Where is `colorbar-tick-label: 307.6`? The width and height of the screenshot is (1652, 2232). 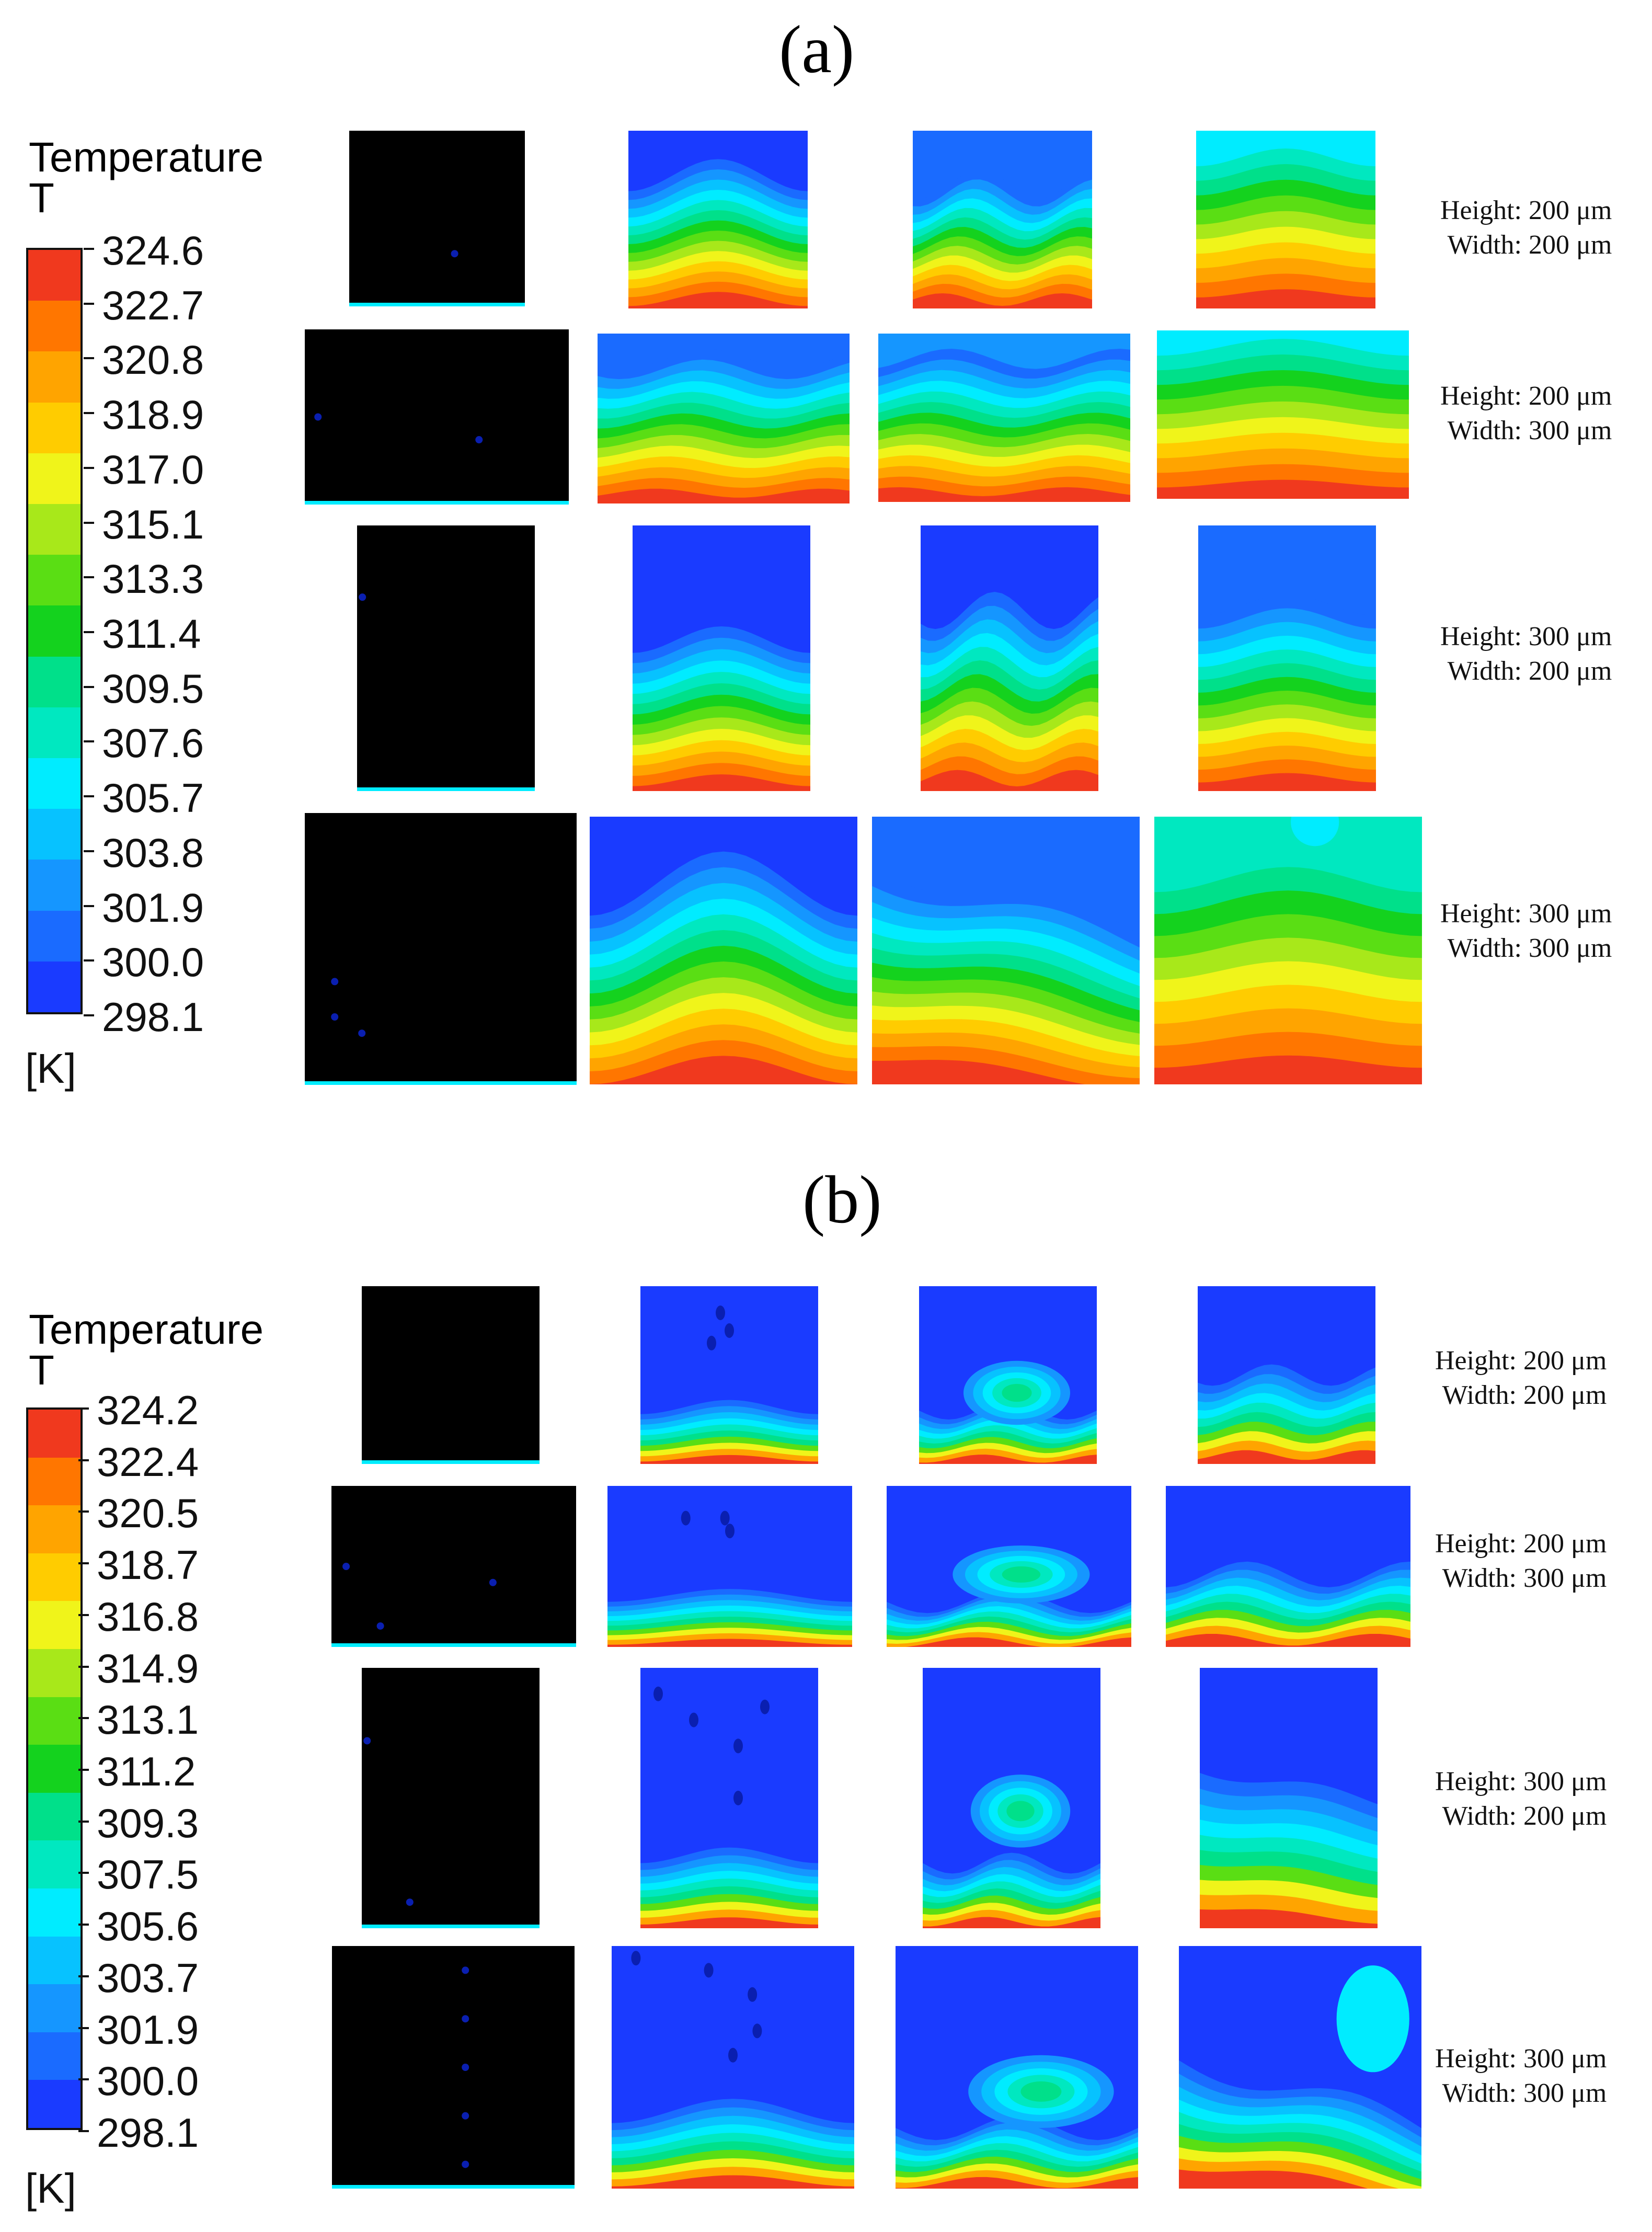
colorbar-tick-label: 307.6 is located at coordinates (153, 743).